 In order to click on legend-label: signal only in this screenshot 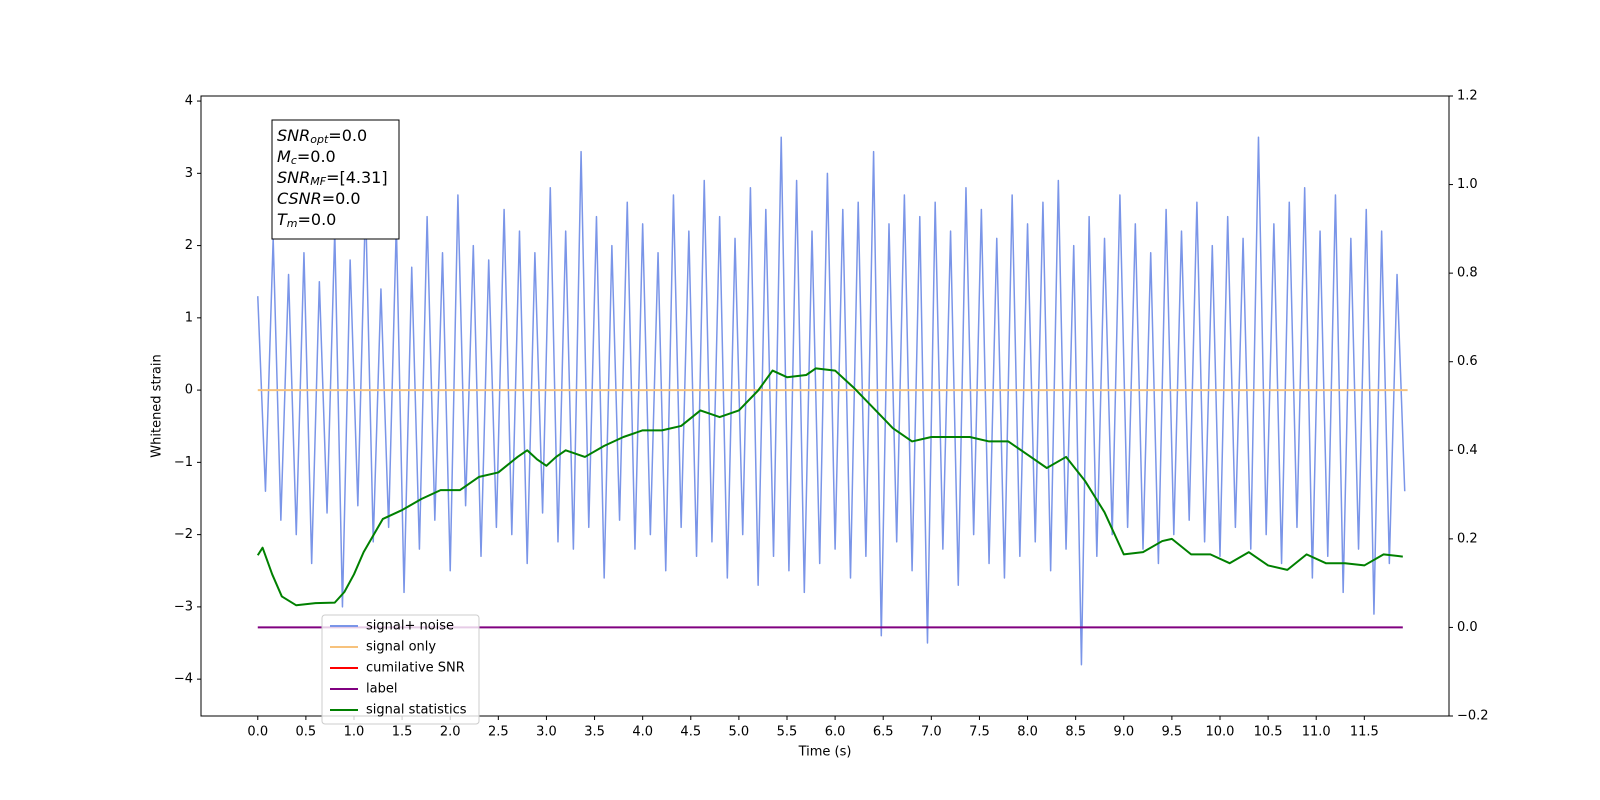, I will do `click(401, 647)`.